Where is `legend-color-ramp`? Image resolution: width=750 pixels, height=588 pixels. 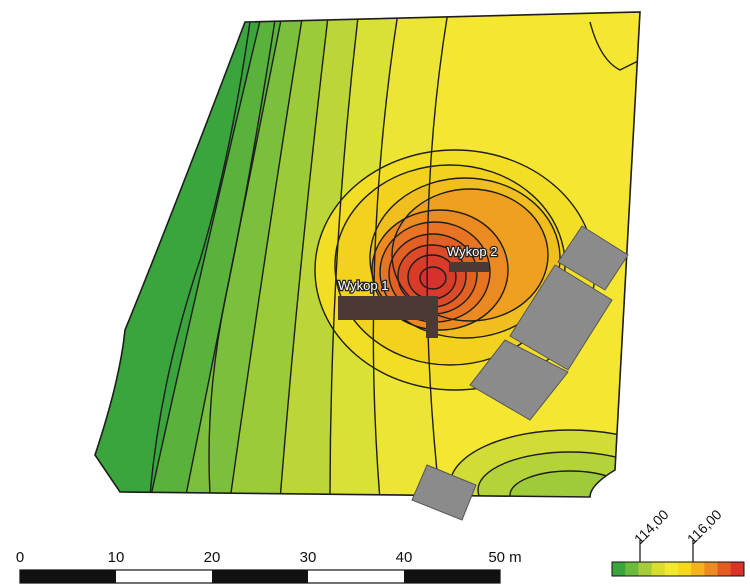
legend-color-ramp is located at coordinates (678, 569).